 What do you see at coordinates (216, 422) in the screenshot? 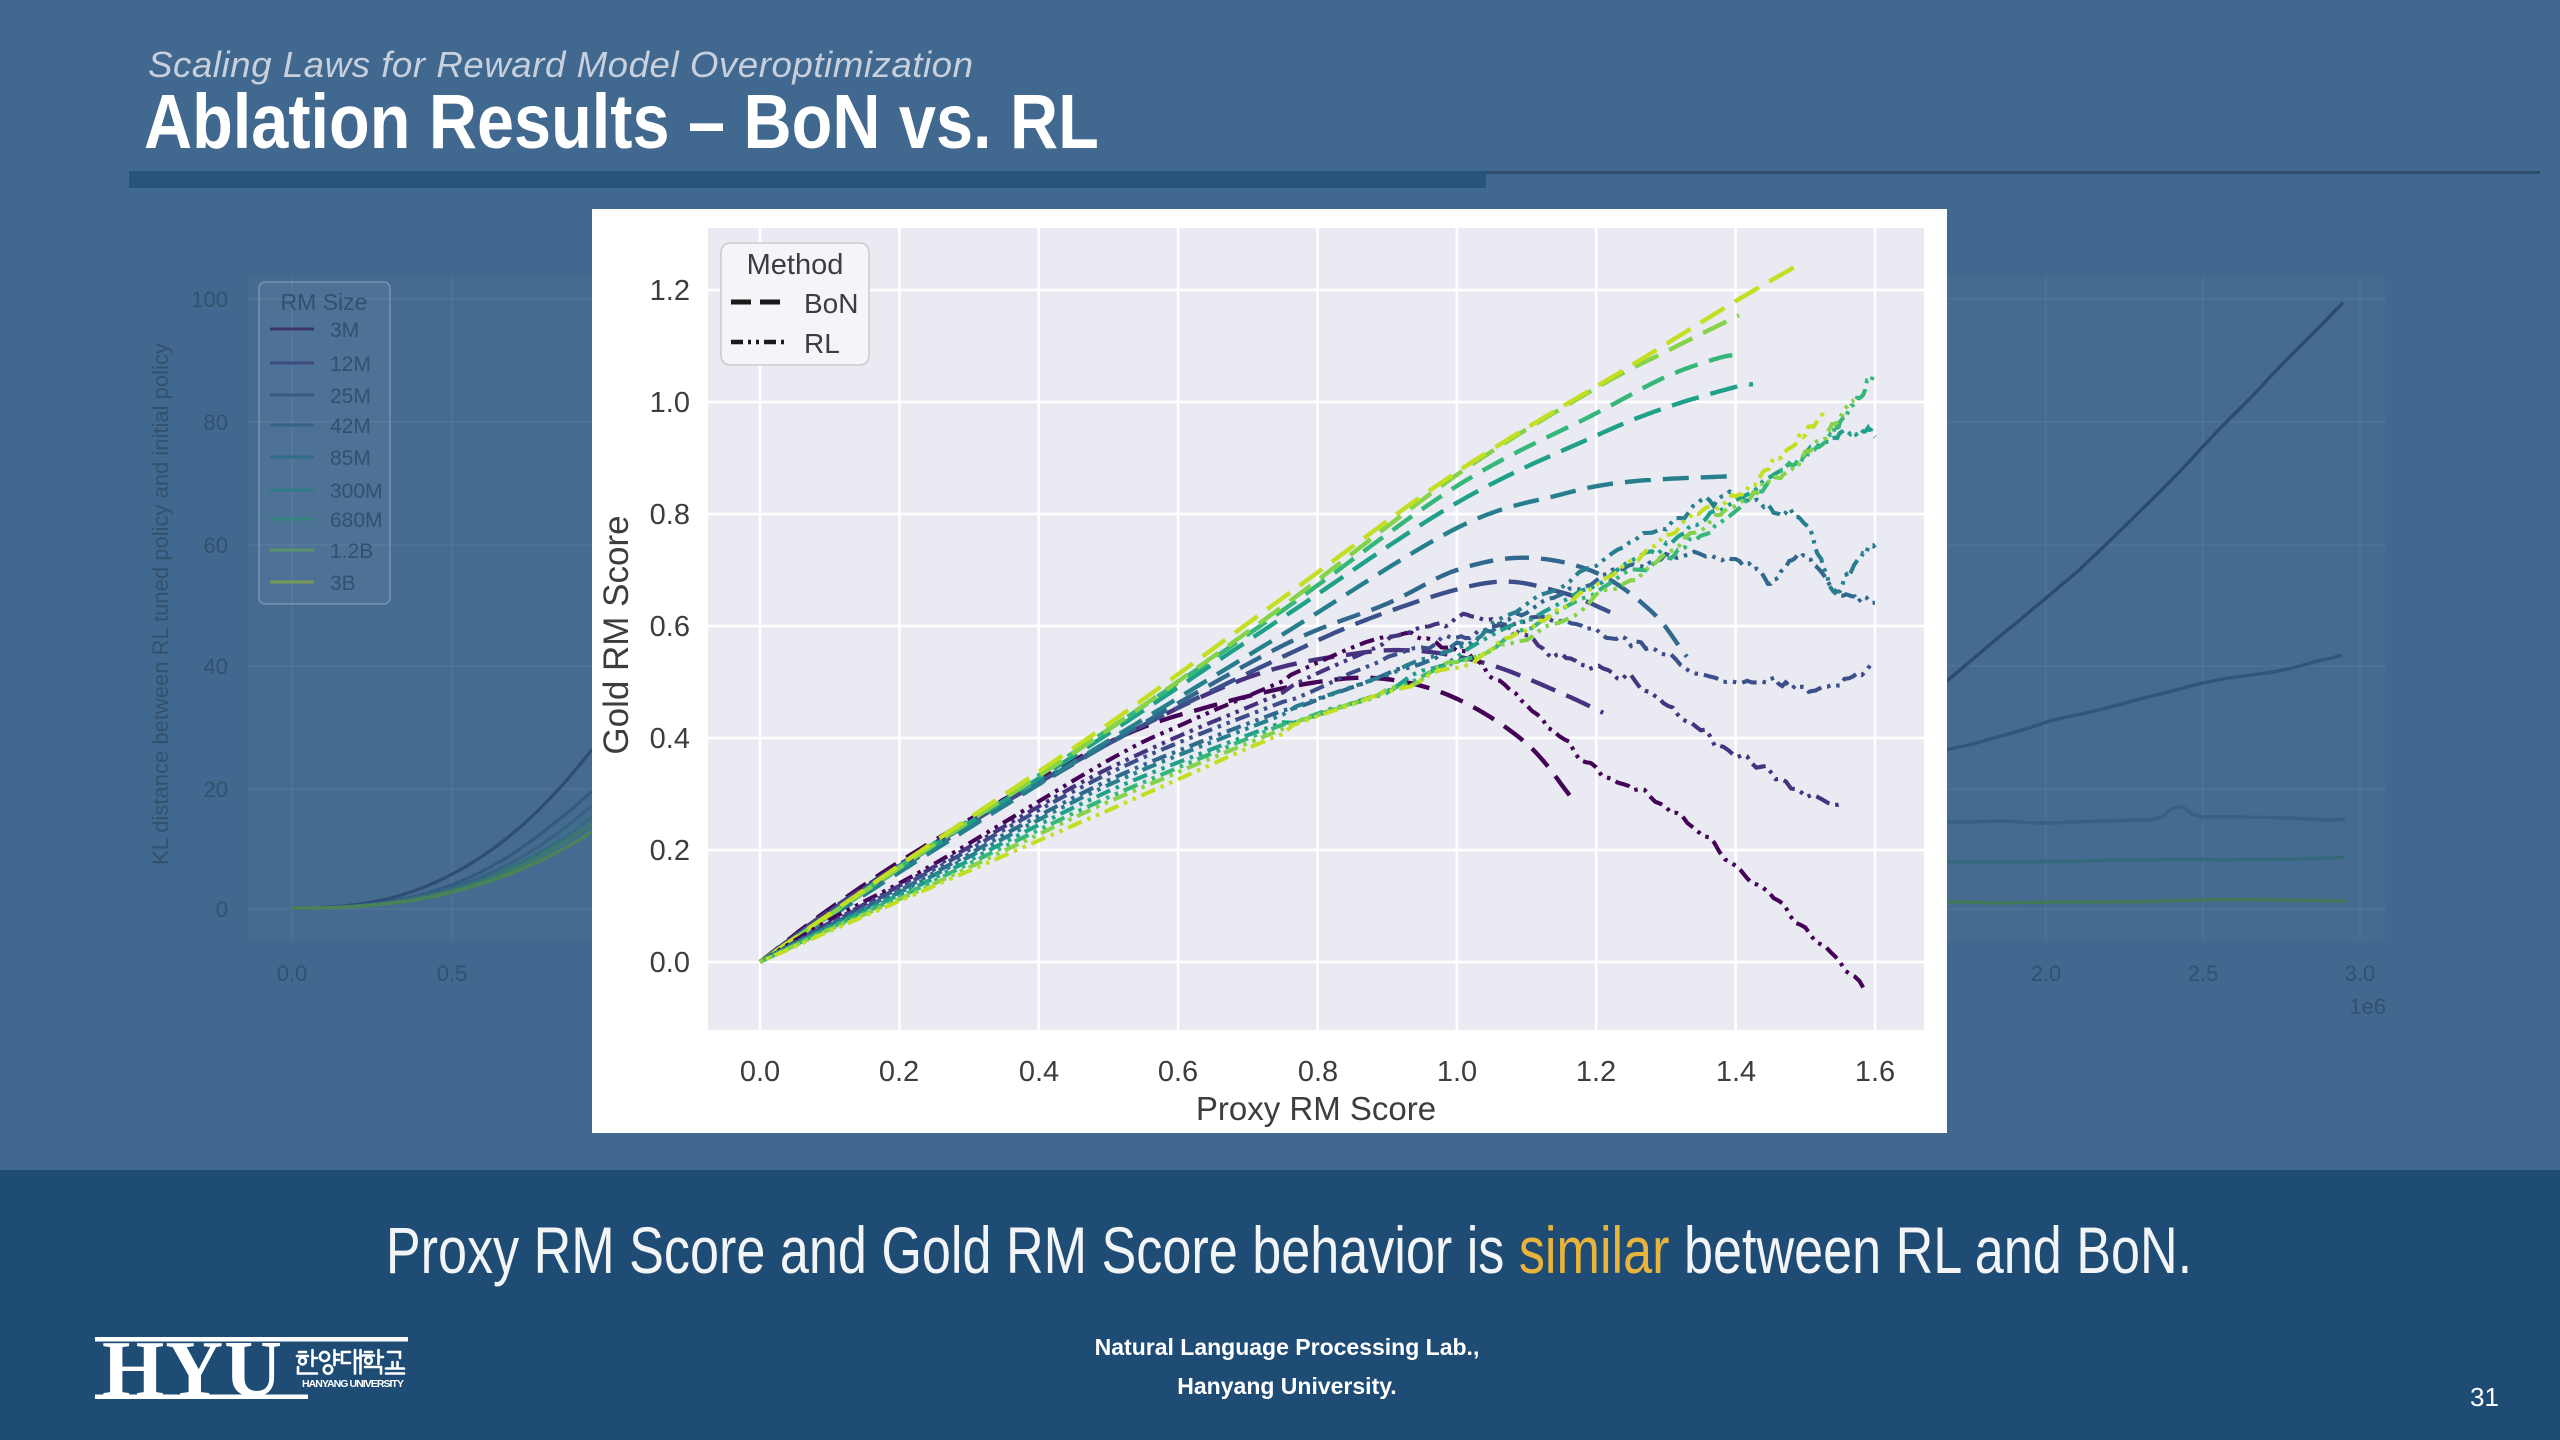
I see `svg-text: 80` at bounding box center [216, 422].